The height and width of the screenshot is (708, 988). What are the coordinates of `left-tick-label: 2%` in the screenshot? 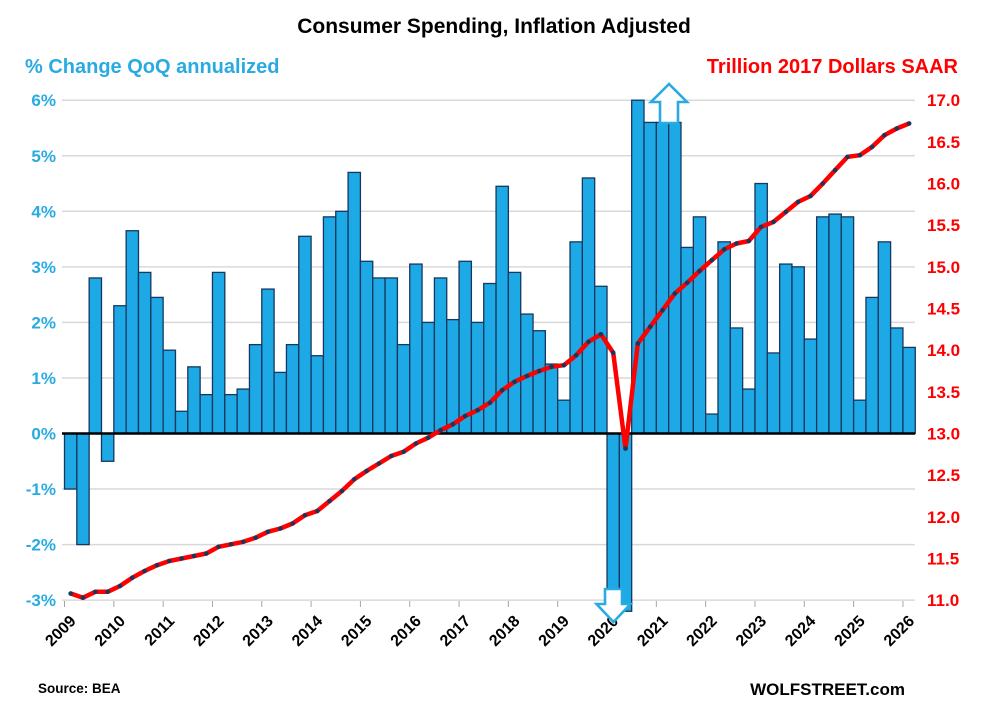 It's located at (43, 322).